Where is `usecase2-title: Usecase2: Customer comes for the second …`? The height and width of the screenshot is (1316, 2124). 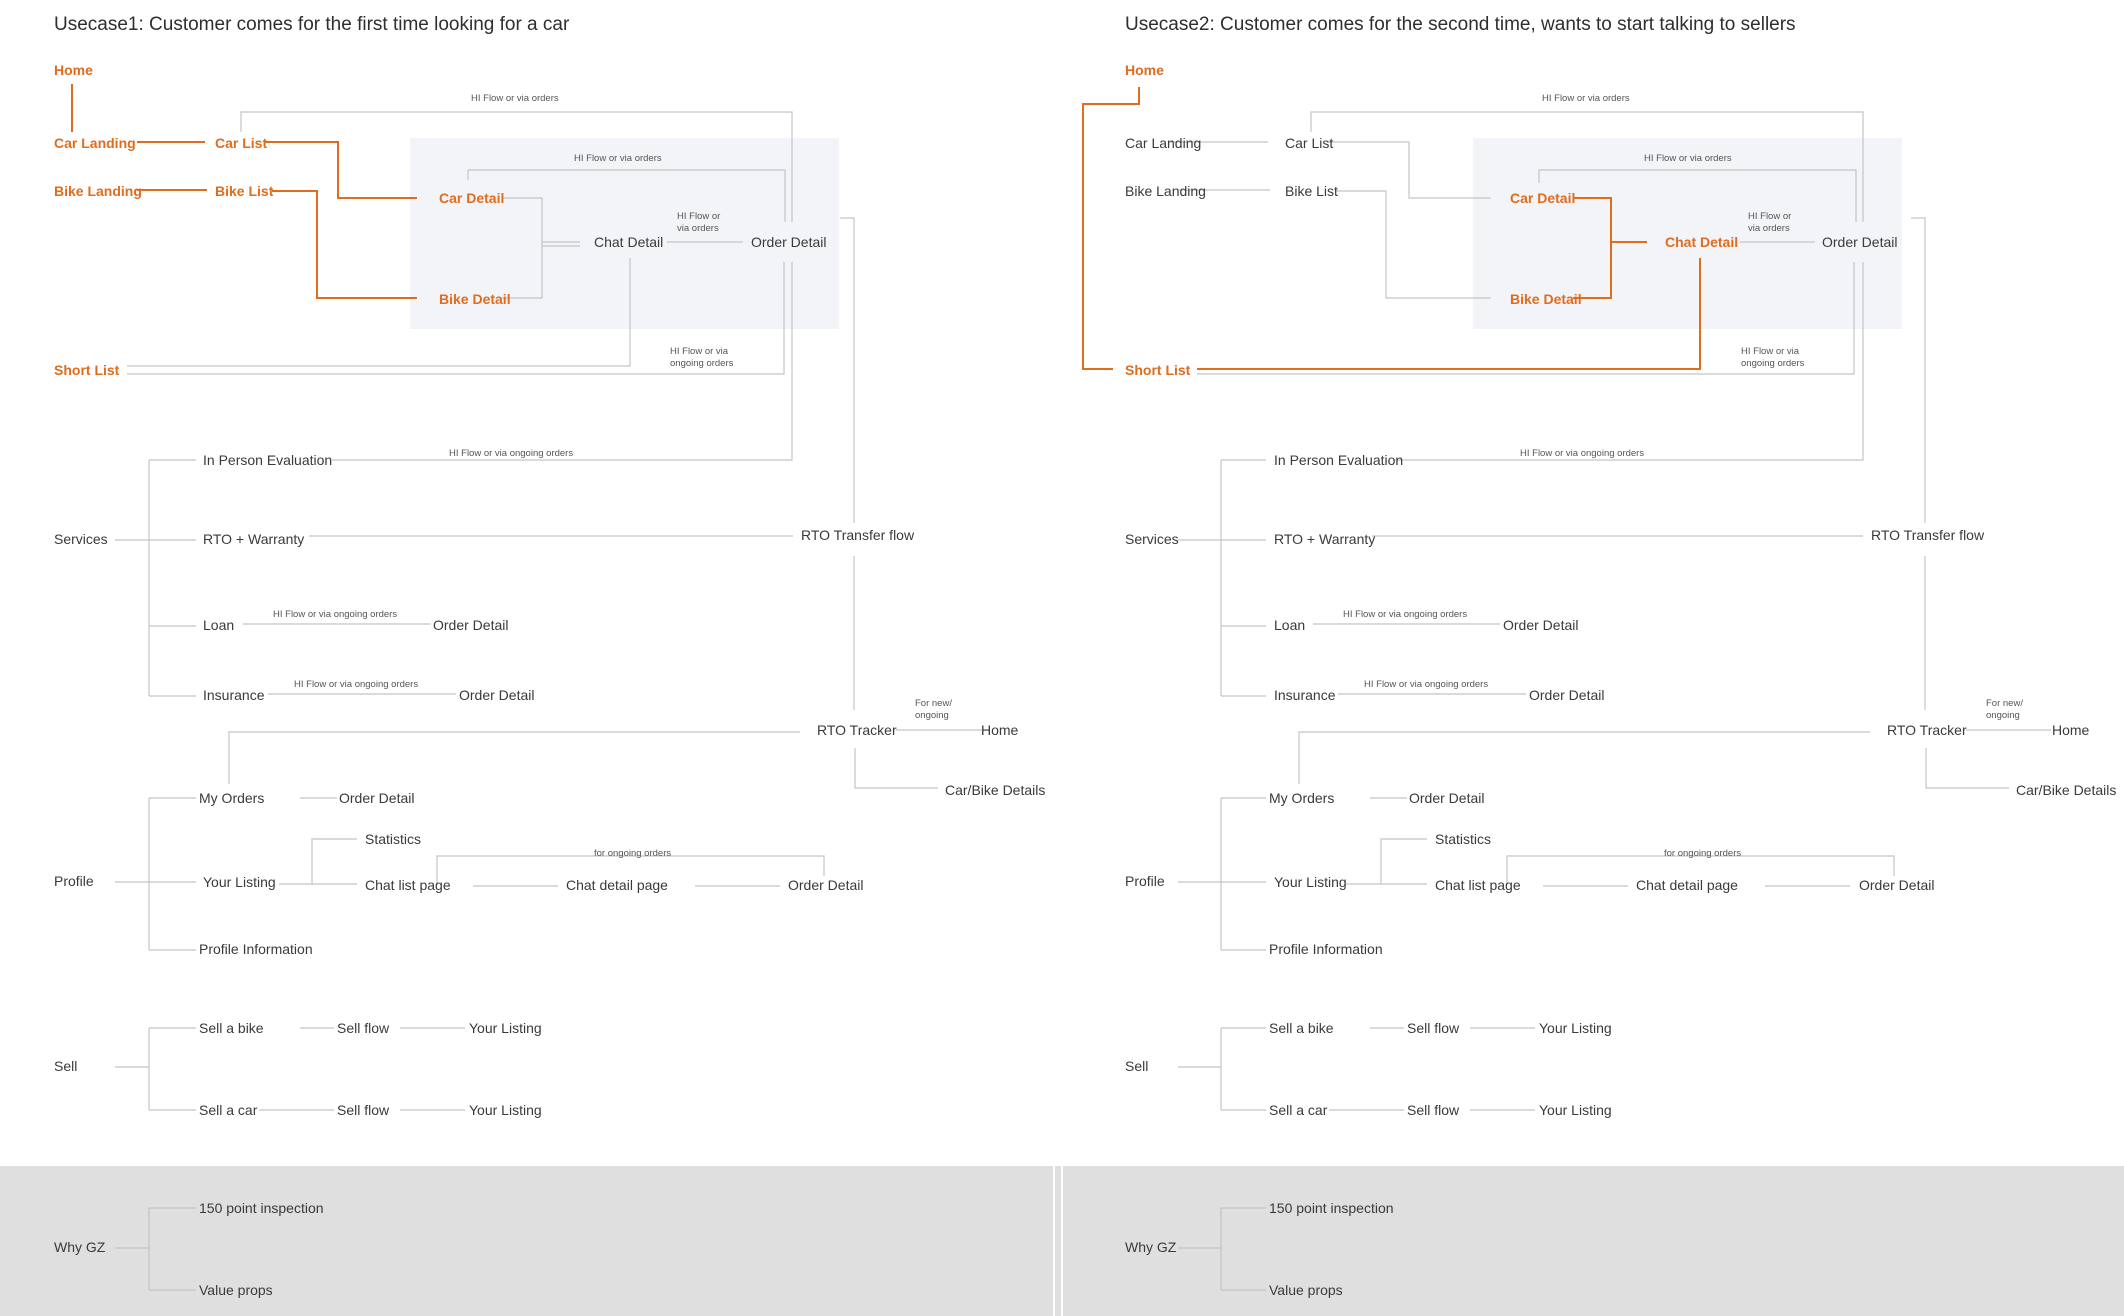
usecase2-title: Usecase2: Customer comes for the second … is located at coordinates (1460, 24).